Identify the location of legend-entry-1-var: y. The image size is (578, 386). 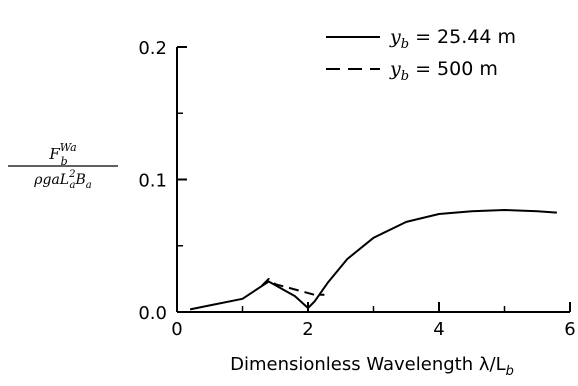
(395, 37).